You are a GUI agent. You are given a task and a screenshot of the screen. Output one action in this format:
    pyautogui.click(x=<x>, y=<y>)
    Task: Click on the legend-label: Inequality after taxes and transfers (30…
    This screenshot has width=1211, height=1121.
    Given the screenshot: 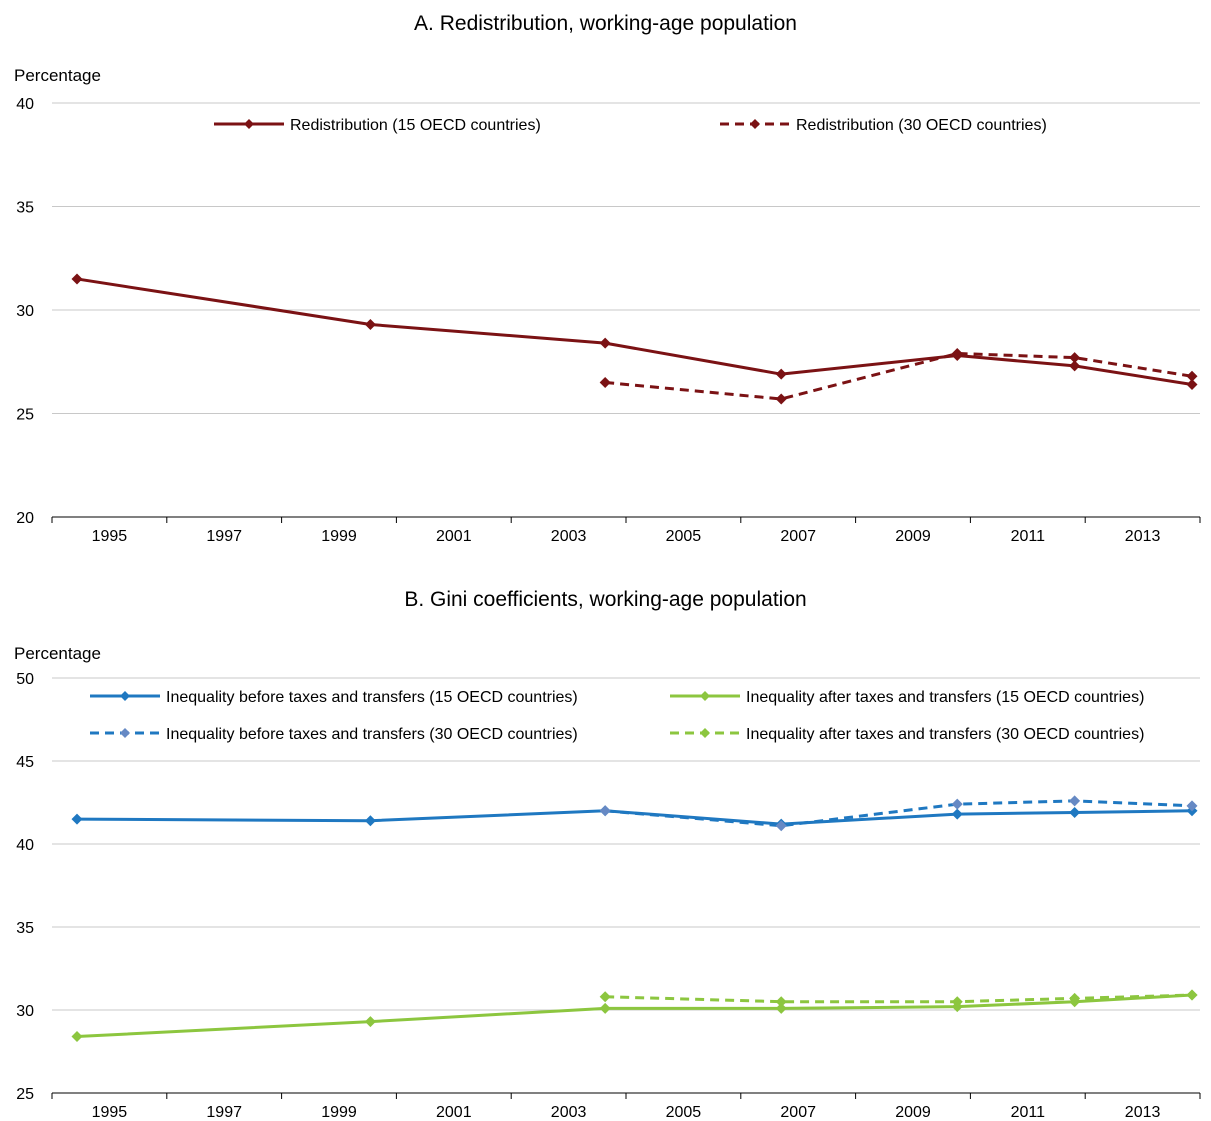 What is the action you would take?
    pyautogui.click(x=945, y=734)
    